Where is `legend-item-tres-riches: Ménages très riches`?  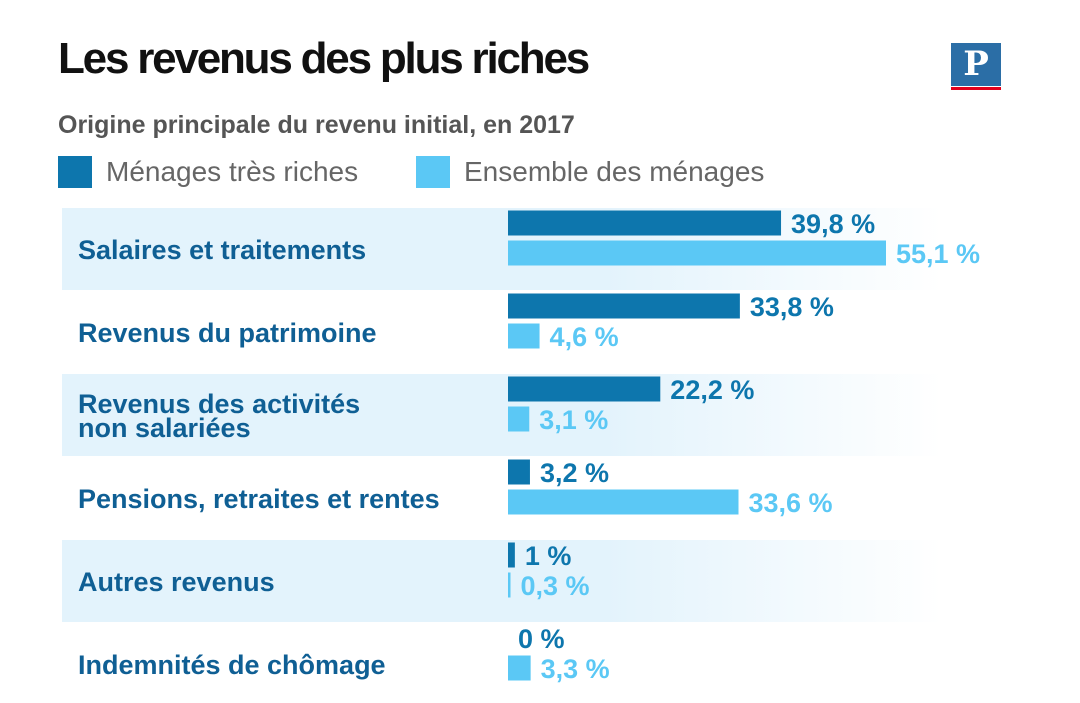 legend-item-tres-riches: Ménages très riches is located at coordinates (208, 172).